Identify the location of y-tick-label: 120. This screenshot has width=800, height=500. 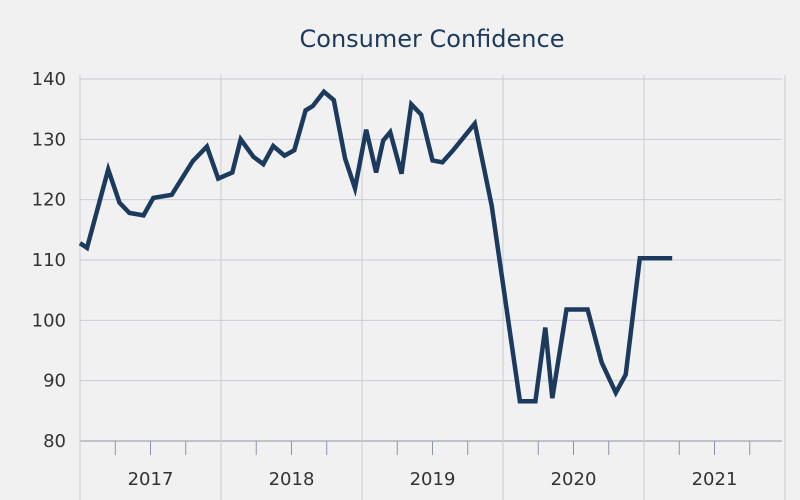
(49, 200).